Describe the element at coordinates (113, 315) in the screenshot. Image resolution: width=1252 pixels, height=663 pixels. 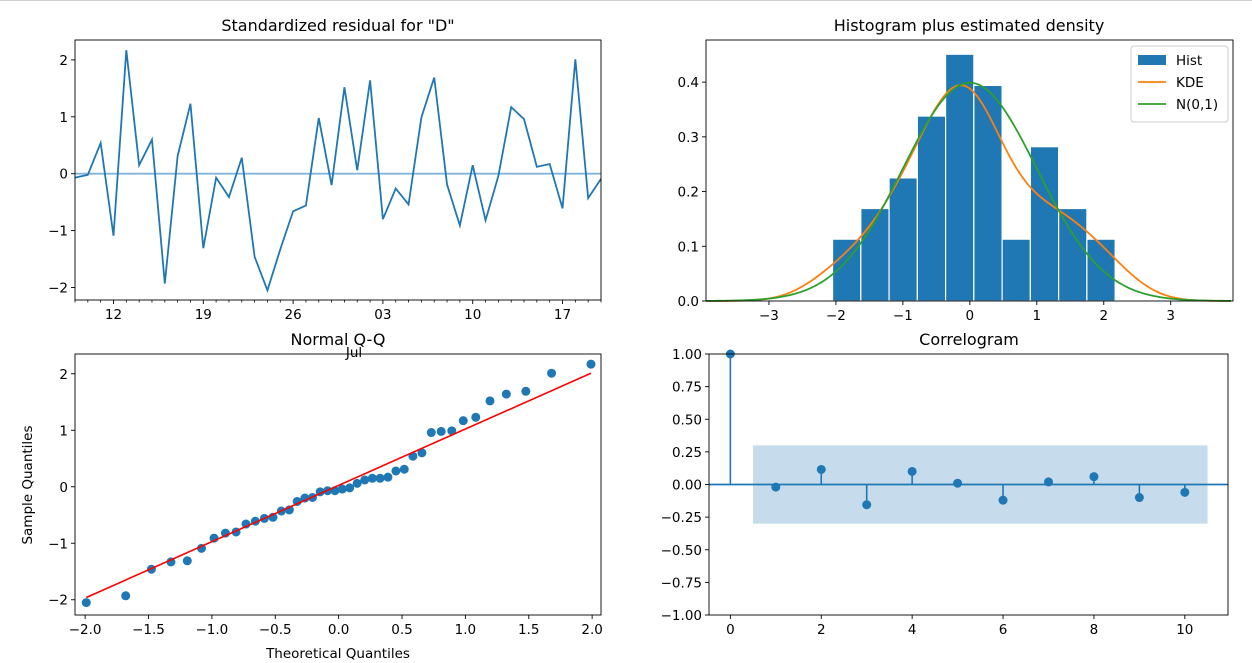
I see `x-tick-label: 12` at that location.